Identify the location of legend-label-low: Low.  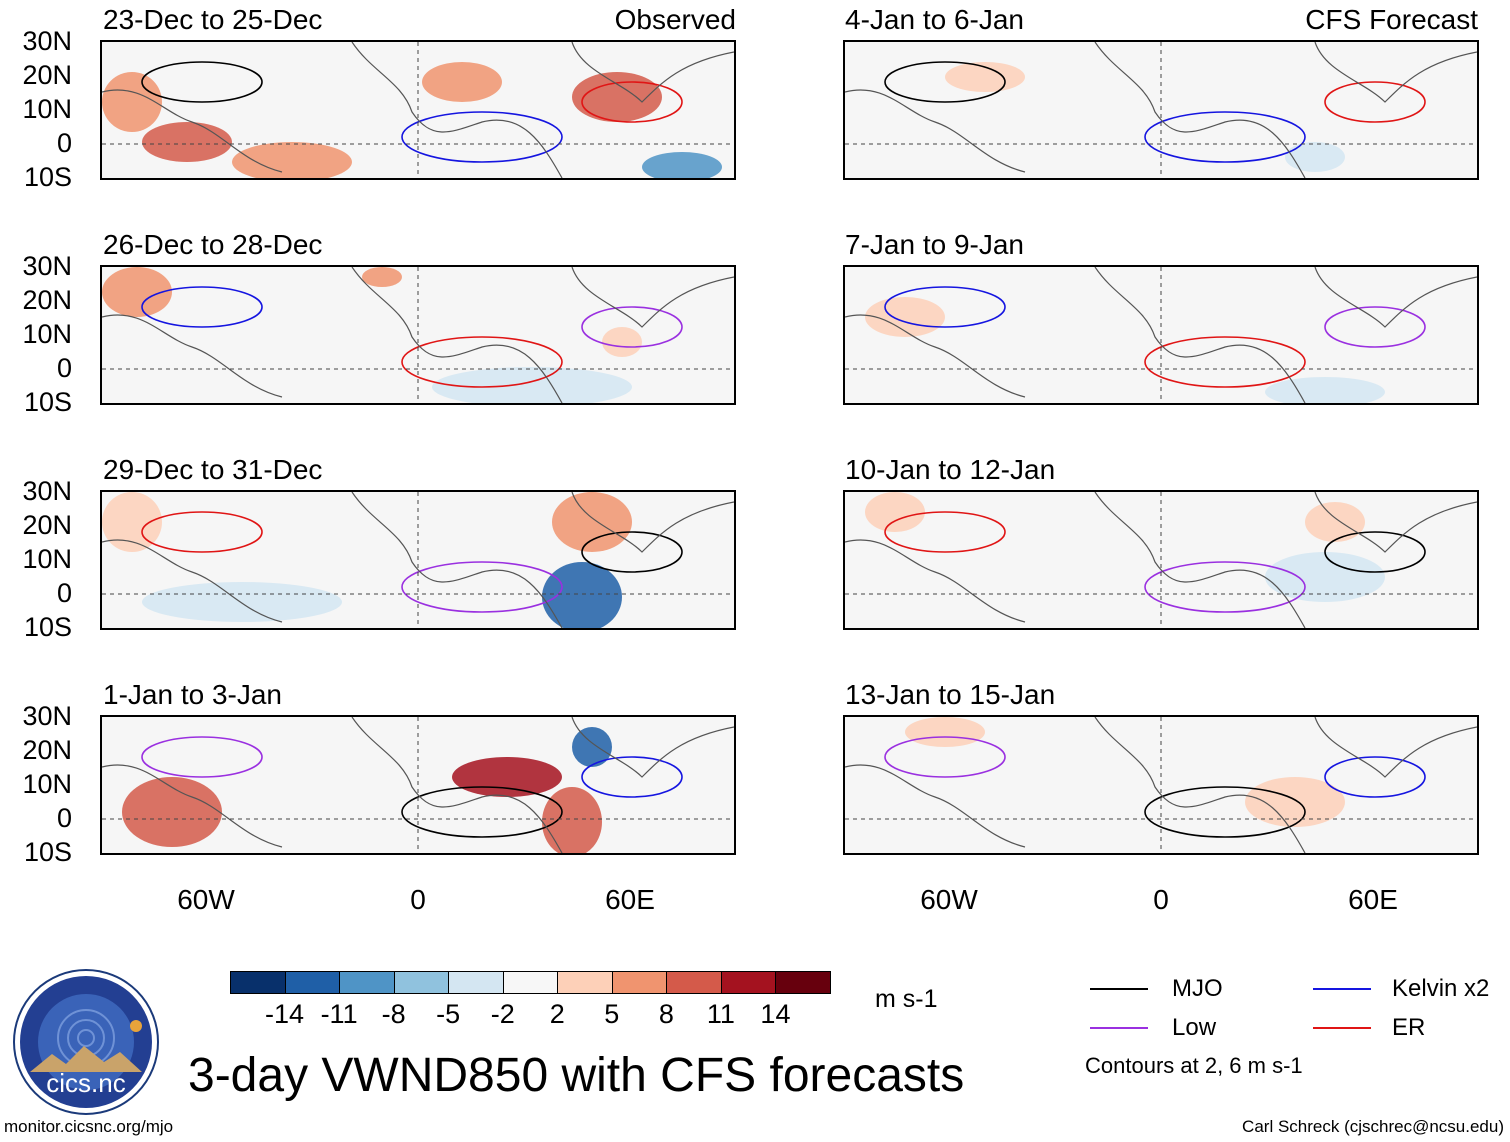
(1194, 1027).